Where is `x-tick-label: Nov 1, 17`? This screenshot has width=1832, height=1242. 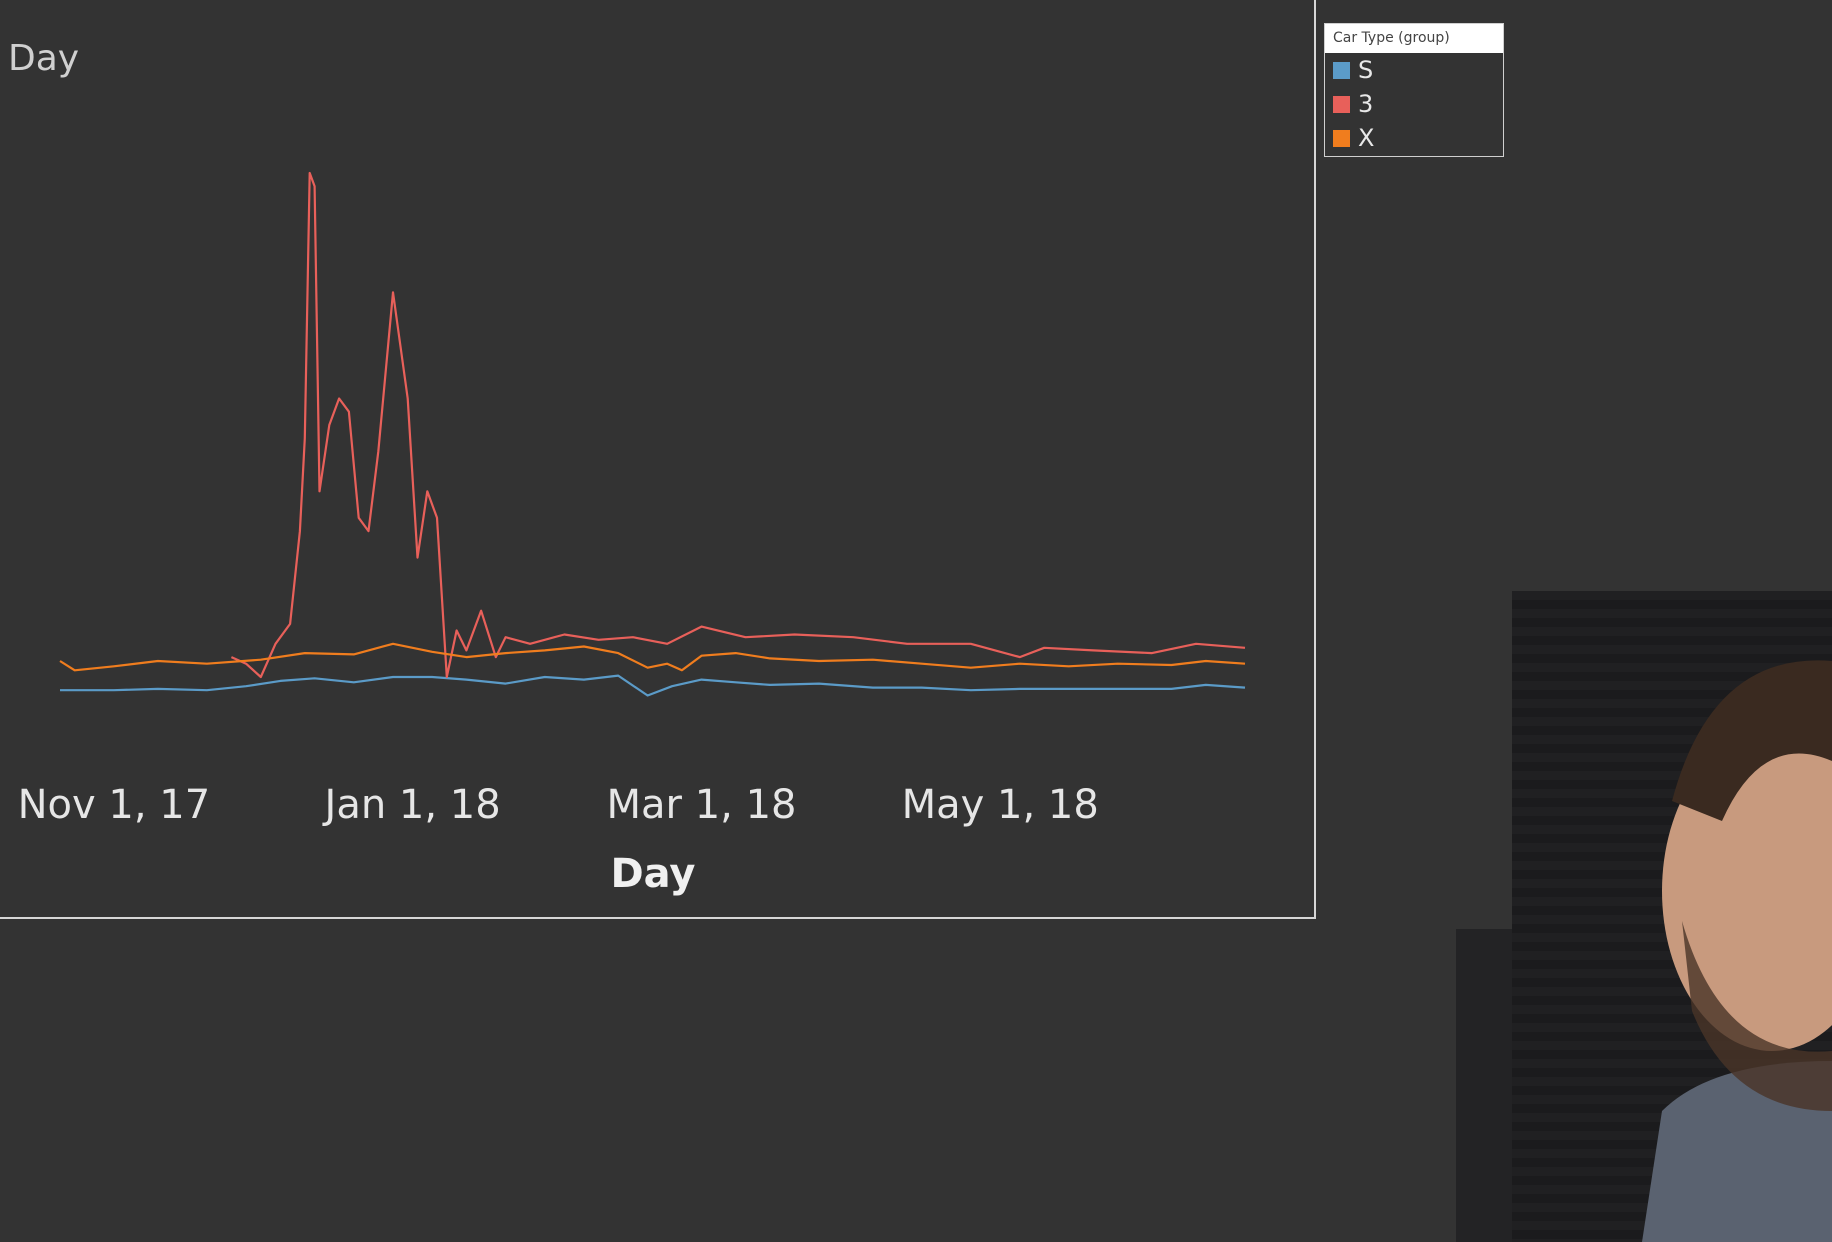
x-tick-label: Nov 1, 17 is located at coordinates (114, 805).